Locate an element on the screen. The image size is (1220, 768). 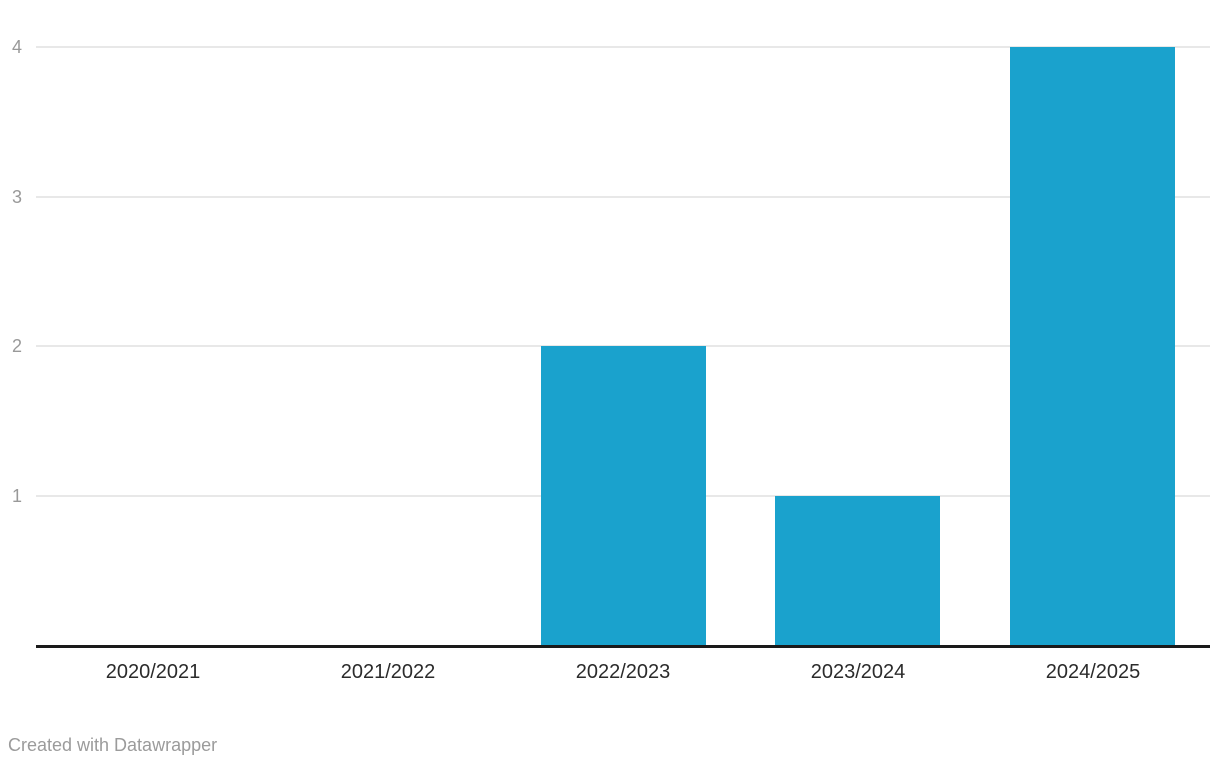
x-axis-label-2024-2025: 2024/2025 is located at coordinates (1093, 672).